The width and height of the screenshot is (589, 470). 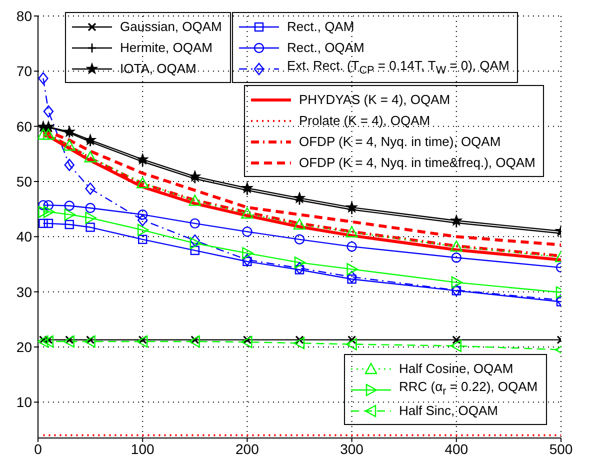 What do you see at coordinates (248, 448) in the screenshot?
I see `x-tick-label: 200` at bounding box center [248, 448].